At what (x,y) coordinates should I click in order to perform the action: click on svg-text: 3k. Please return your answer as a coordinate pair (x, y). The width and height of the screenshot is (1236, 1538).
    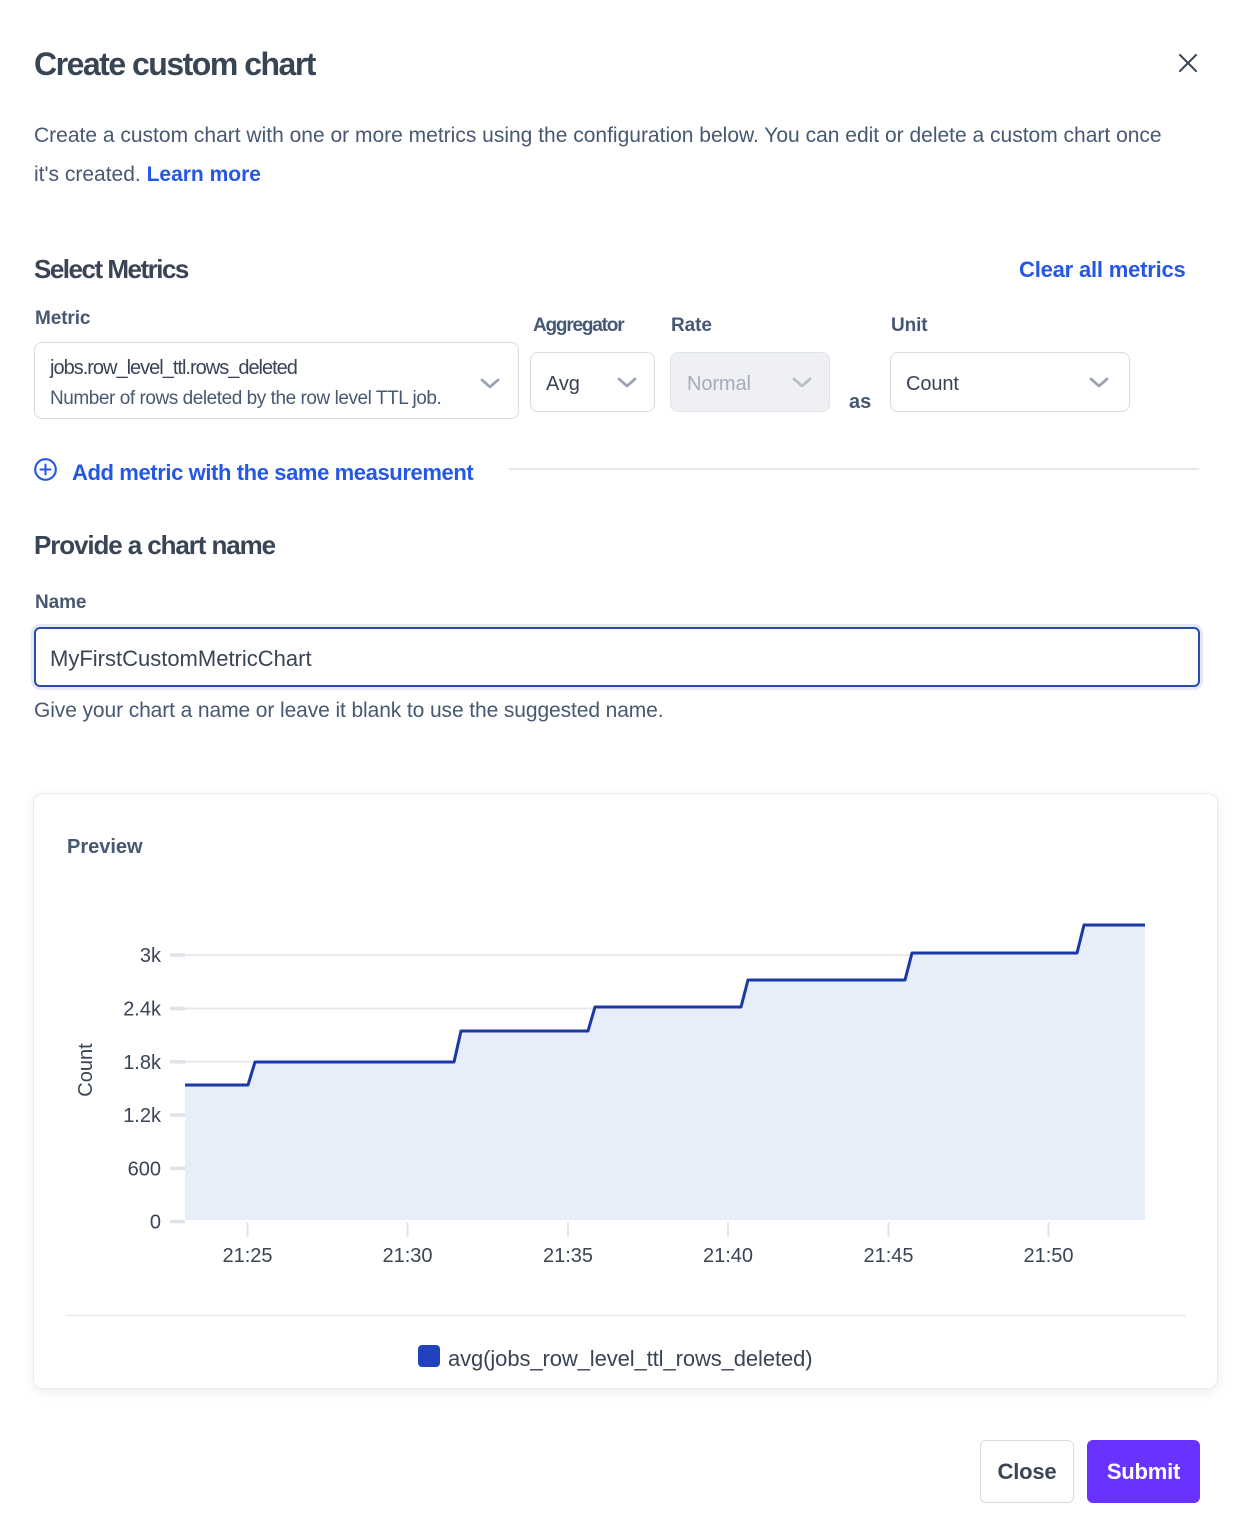
    Looking at the image, I should click on (151, 956).